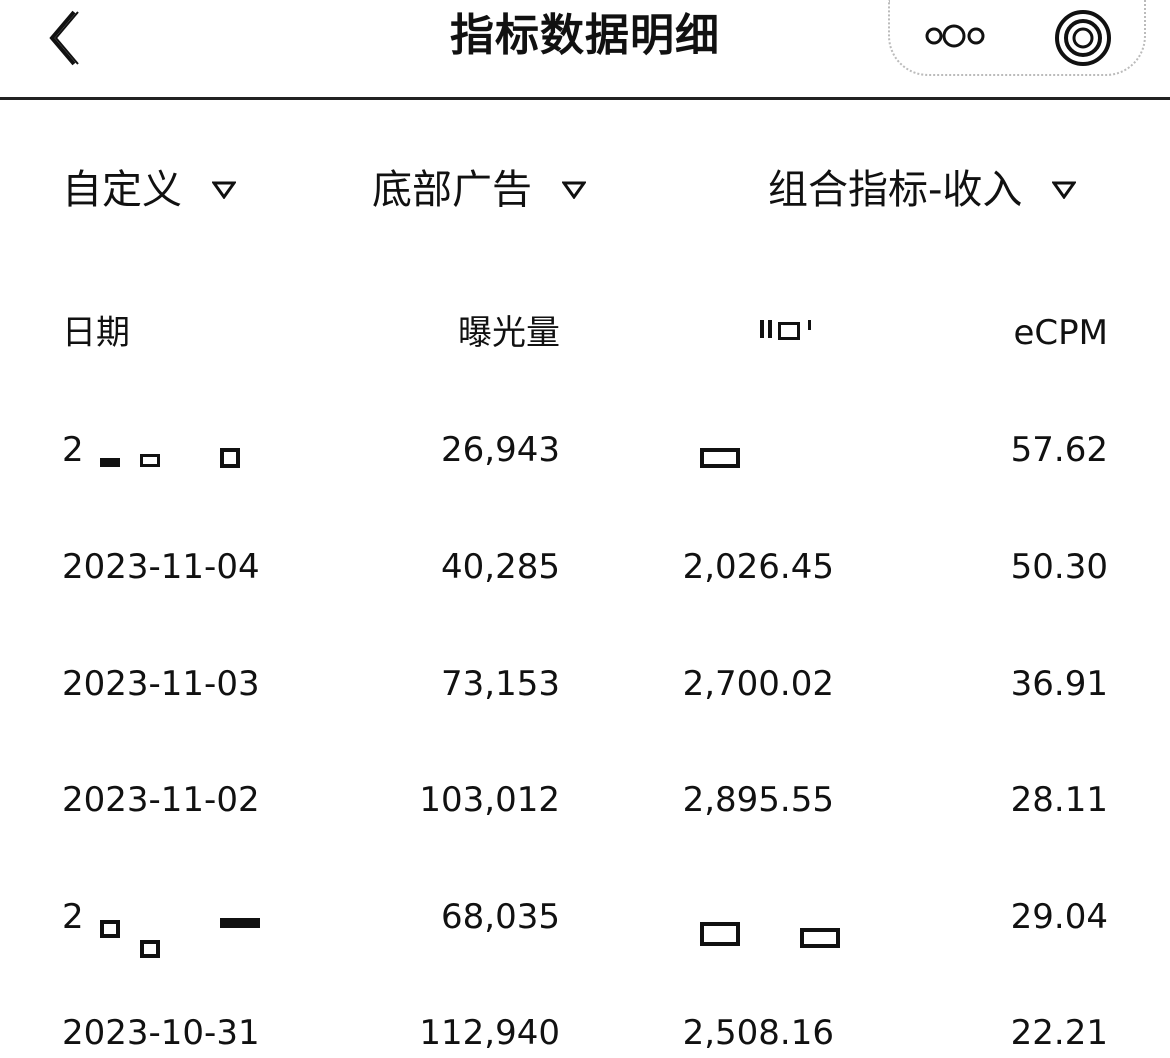 Image resolution: width=1170 pixels, height=1058 pixels. I want to click on cell-income: 2,026.45, so click(758, 567).